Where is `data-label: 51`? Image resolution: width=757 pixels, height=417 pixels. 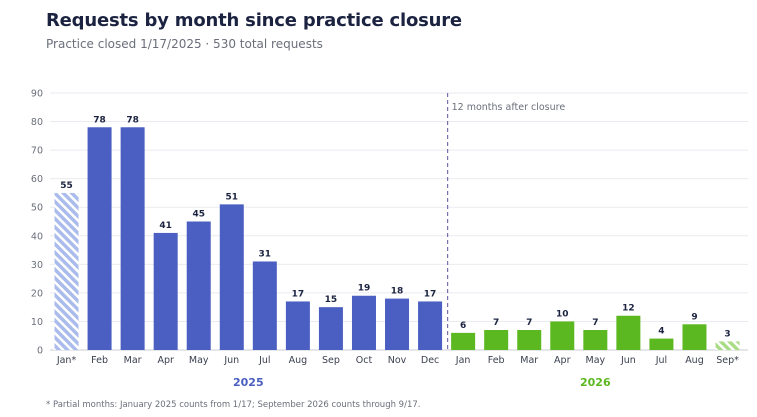 data-label: 51 is located at coordinates (232, 197).